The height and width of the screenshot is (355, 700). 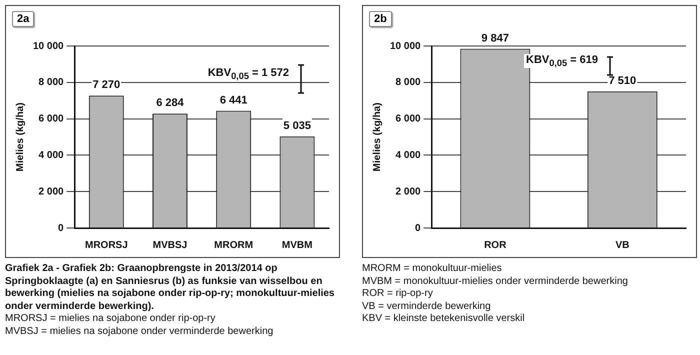 I want to click on data-label: 7 270, so click(x=106, y=85).